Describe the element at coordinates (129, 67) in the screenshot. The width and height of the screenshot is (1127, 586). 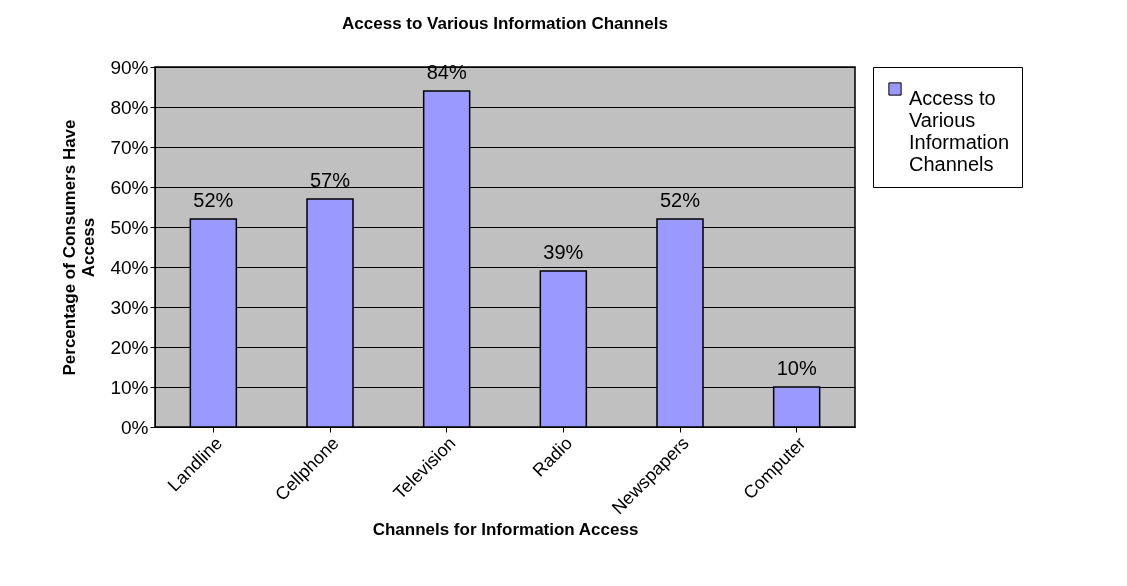
I see `y-tick-label: 90%` at that location.